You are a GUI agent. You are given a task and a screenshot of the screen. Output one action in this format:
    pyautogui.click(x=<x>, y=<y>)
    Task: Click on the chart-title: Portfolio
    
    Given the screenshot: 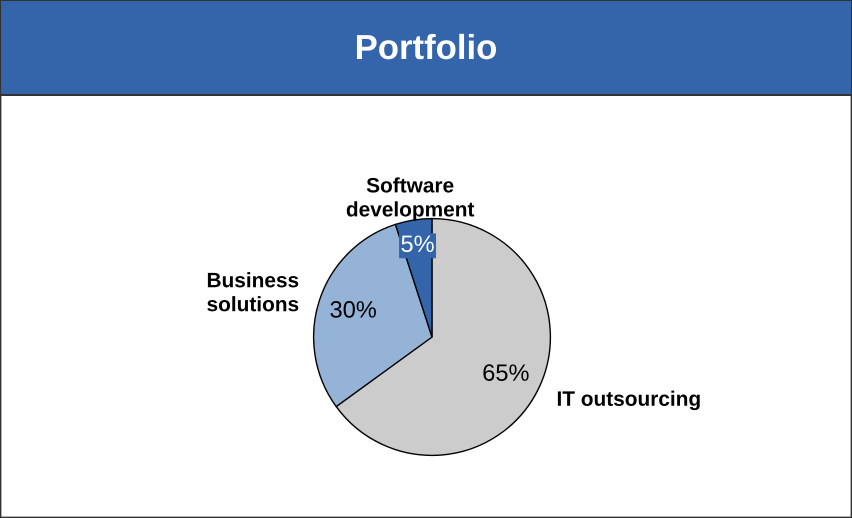 What is the action you would take?
    pyautogui.click(x=426, y=47)
    